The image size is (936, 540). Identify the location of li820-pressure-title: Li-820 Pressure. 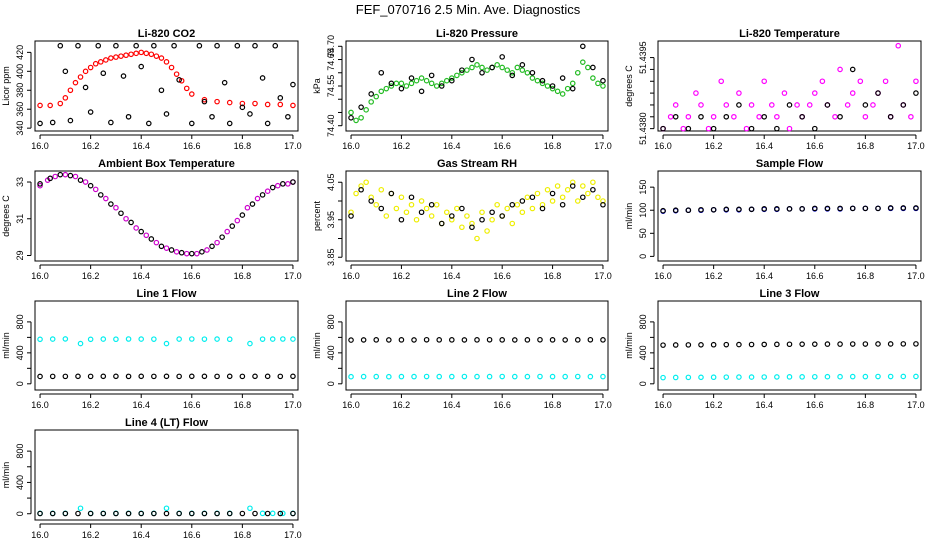
(477, 34).